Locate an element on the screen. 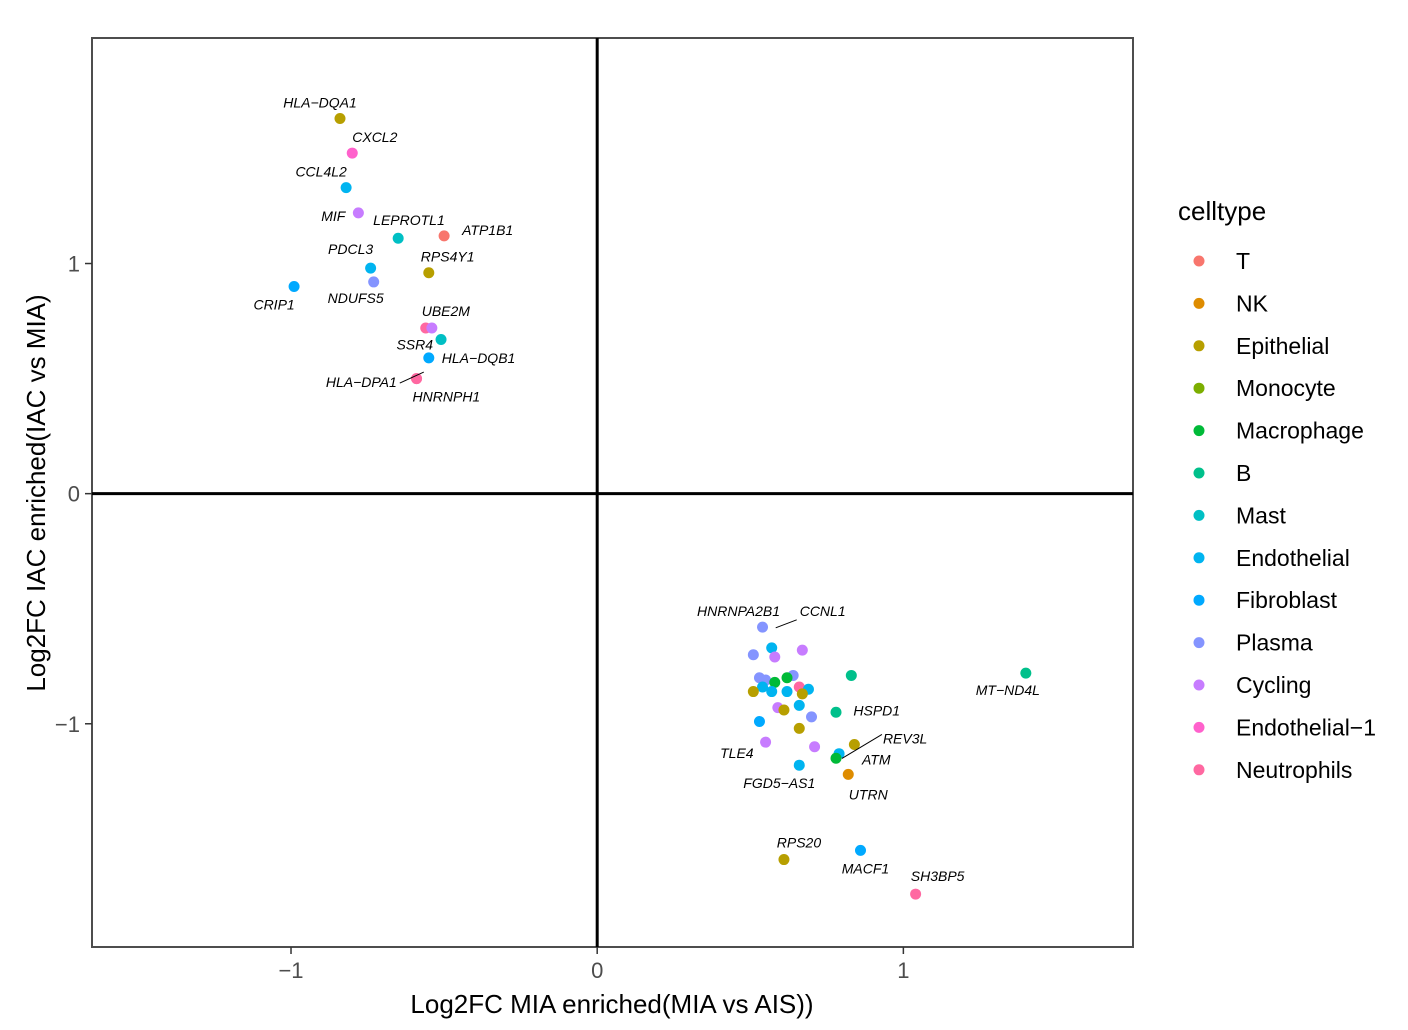 This screenshot has width=1408, height=1030. legend-item: T is located at coordinates (1221, 261).